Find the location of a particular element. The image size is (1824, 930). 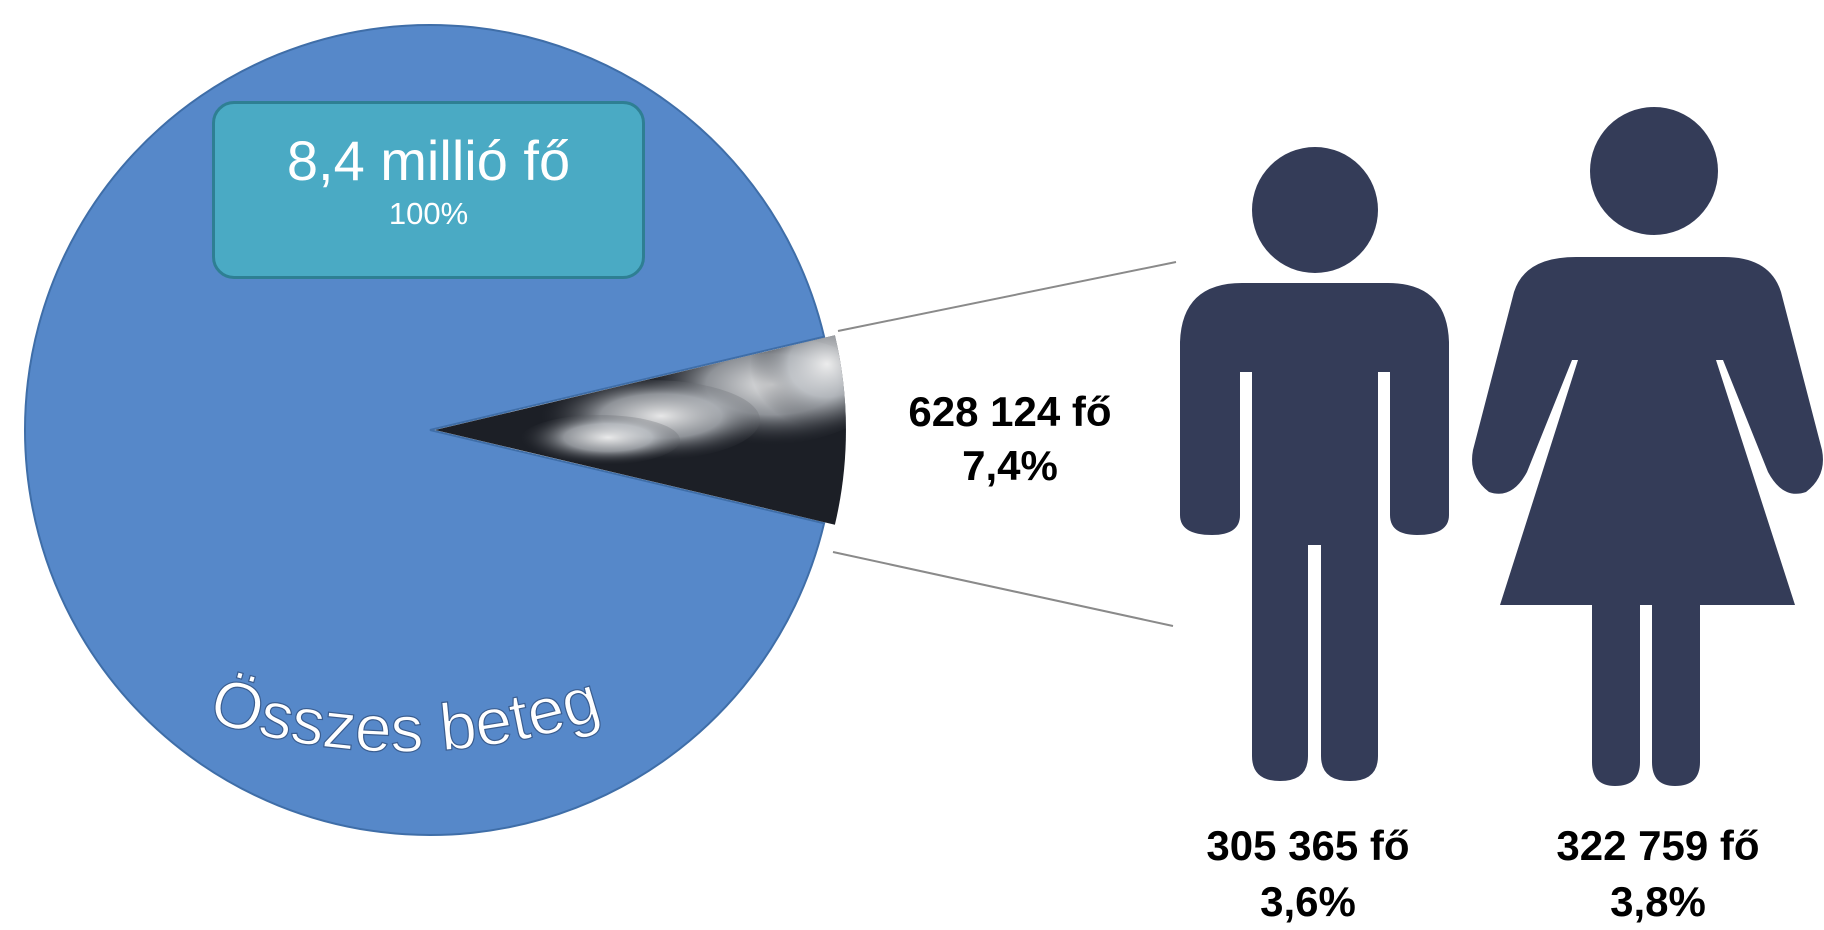

highlight-percent: 7,4% is located at coordinates (1010, 465).